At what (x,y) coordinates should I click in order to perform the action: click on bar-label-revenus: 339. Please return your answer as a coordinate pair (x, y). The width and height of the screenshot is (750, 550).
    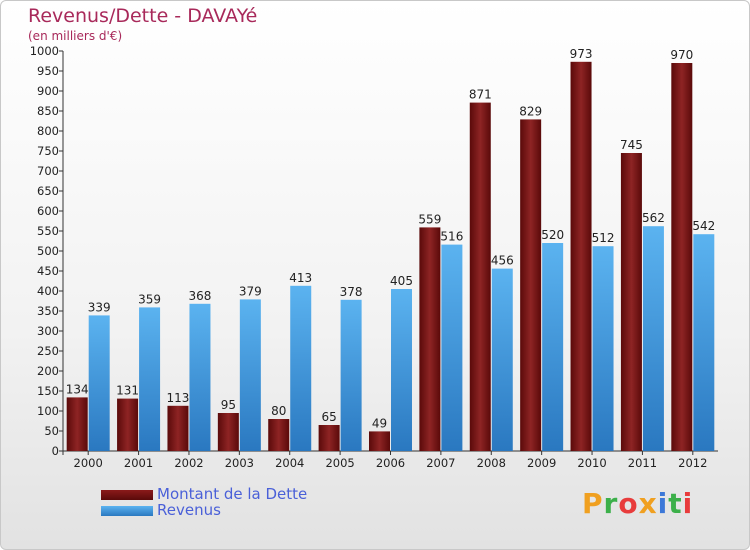
    Looking at the image, I should click on (99, 307).